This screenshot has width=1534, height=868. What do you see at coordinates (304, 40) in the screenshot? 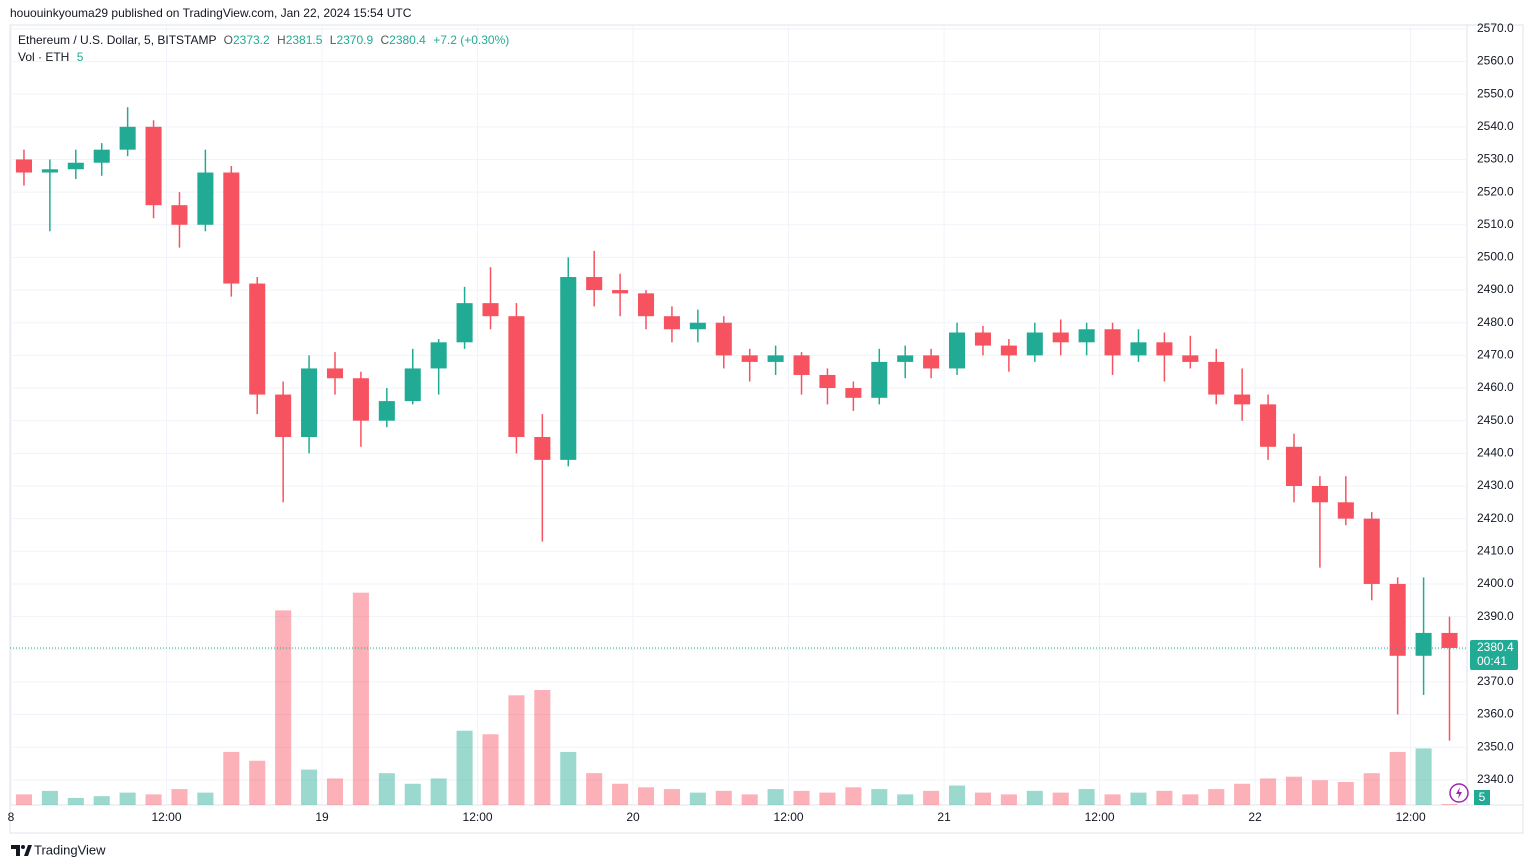
I see `high-value: 2381.5` at bounding box center [304, 40].